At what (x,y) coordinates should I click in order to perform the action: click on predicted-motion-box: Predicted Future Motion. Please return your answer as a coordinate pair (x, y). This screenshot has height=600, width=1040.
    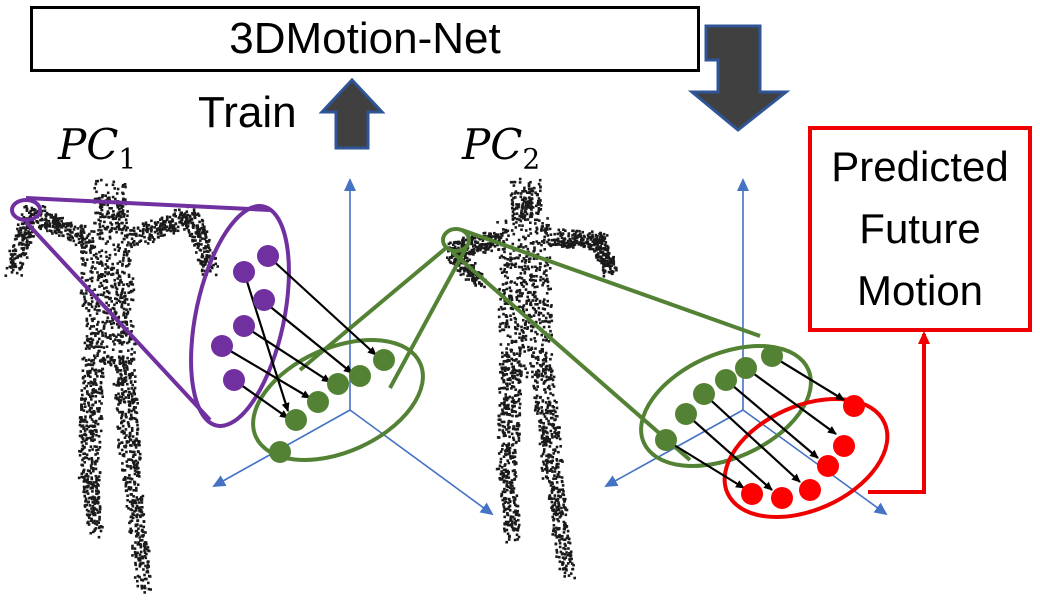
    Looking at the image, I should click on (920, 229).